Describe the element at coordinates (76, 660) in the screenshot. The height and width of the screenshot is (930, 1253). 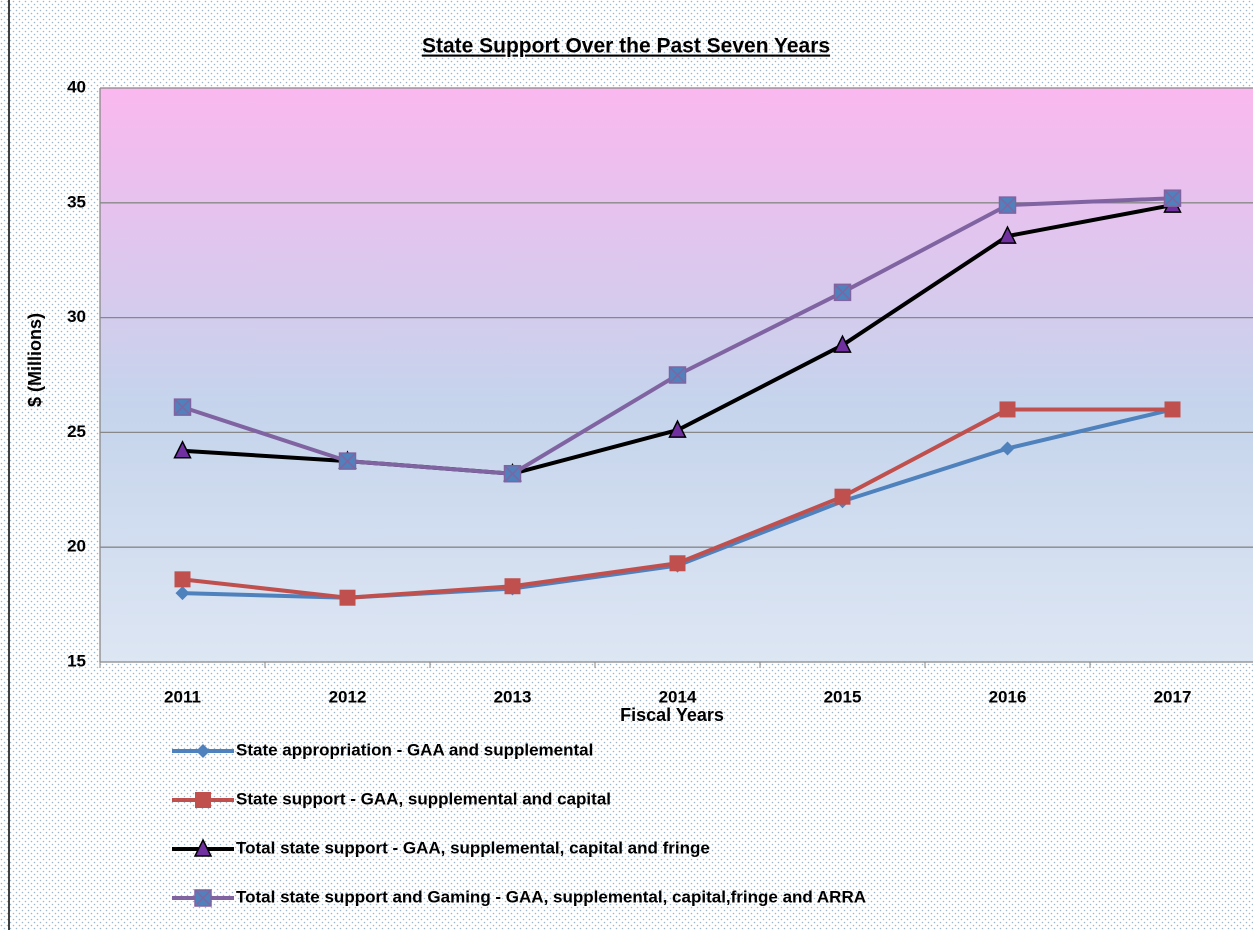
I see `y-tick-label: 15` at that location.